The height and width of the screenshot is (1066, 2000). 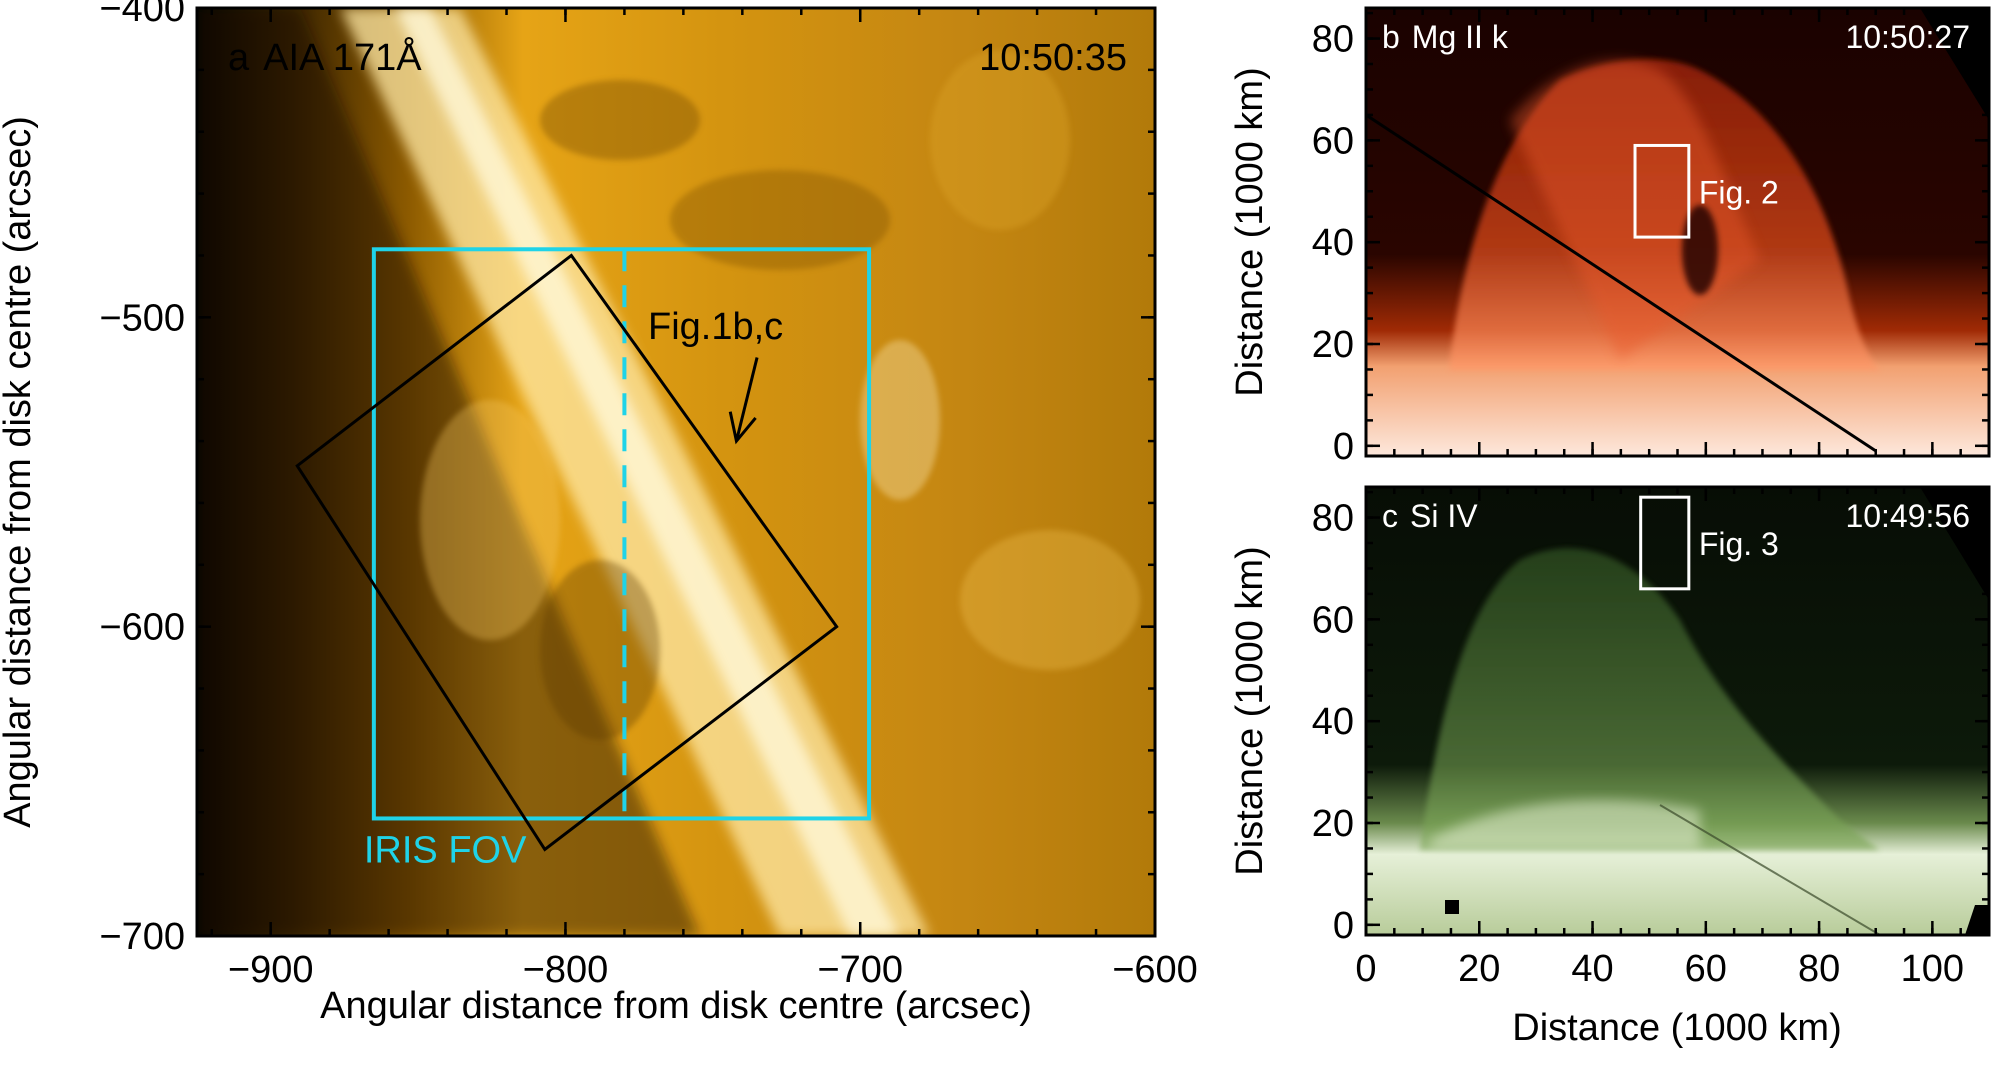 I want to click on panel-b-time: 10:50:27, so click(x=1907, y=37).